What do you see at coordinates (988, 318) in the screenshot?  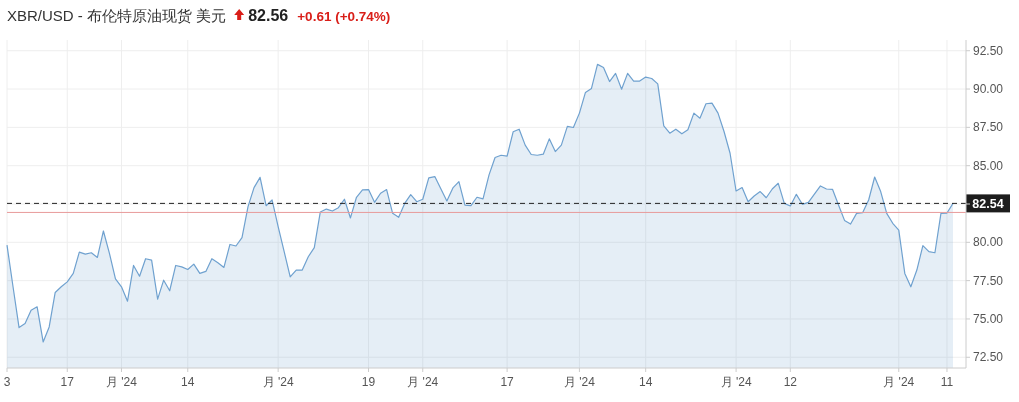 I see `y-tick-label: 75.00` at bounding box center [988, 318].